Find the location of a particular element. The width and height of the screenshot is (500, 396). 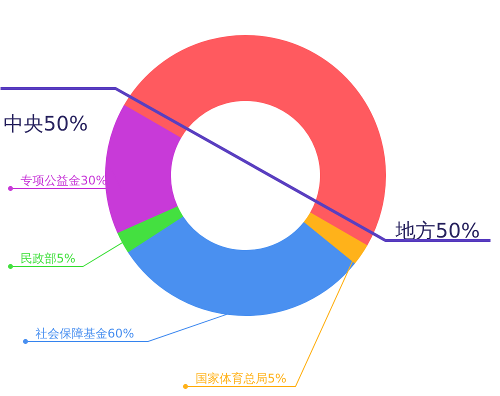

legend-label: 民政部5% is located at coordinates (48, 259).